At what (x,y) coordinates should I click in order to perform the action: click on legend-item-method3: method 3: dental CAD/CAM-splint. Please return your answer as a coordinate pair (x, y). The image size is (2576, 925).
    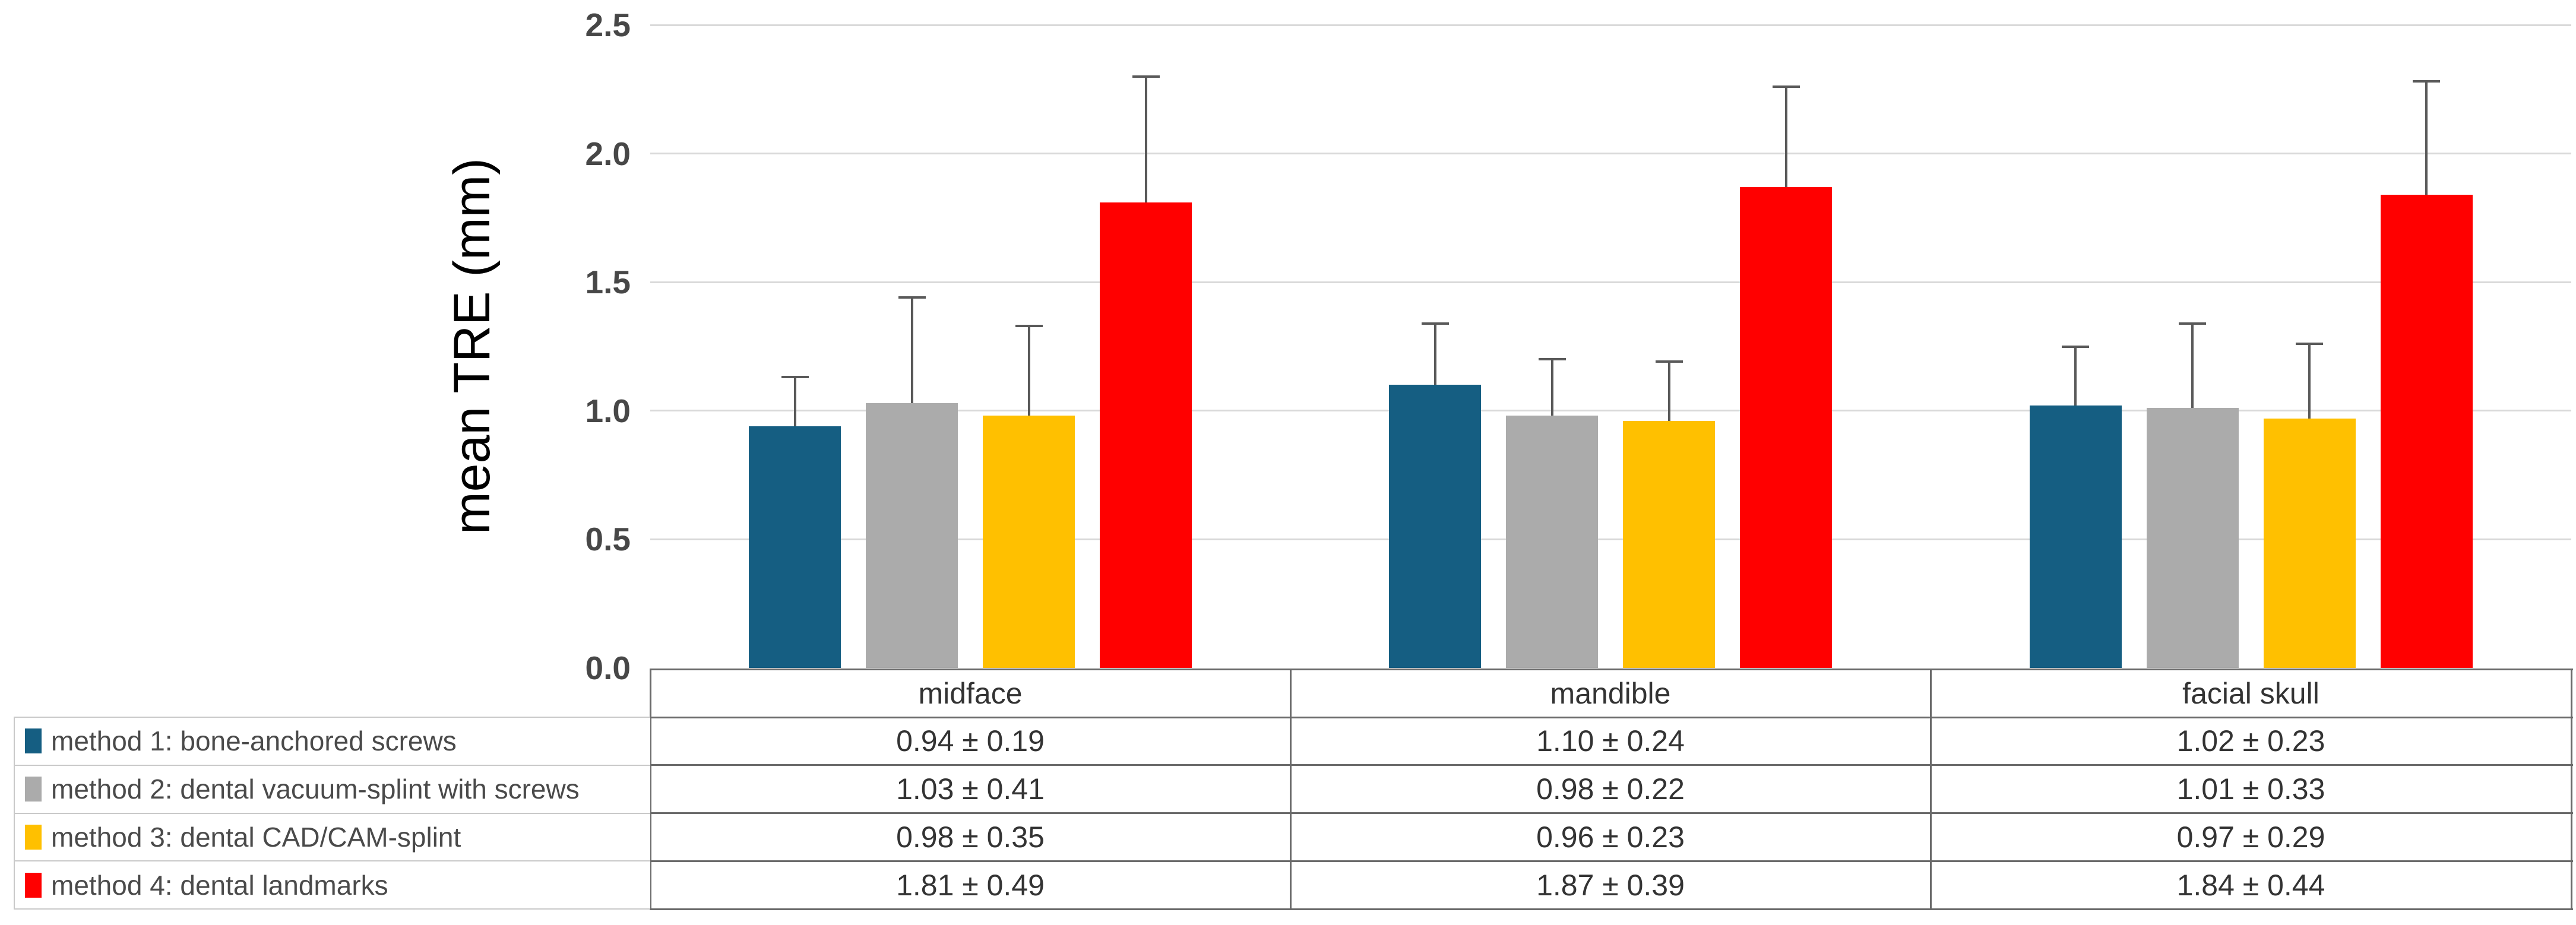
    Looking at the image, I should click on (332, 837).